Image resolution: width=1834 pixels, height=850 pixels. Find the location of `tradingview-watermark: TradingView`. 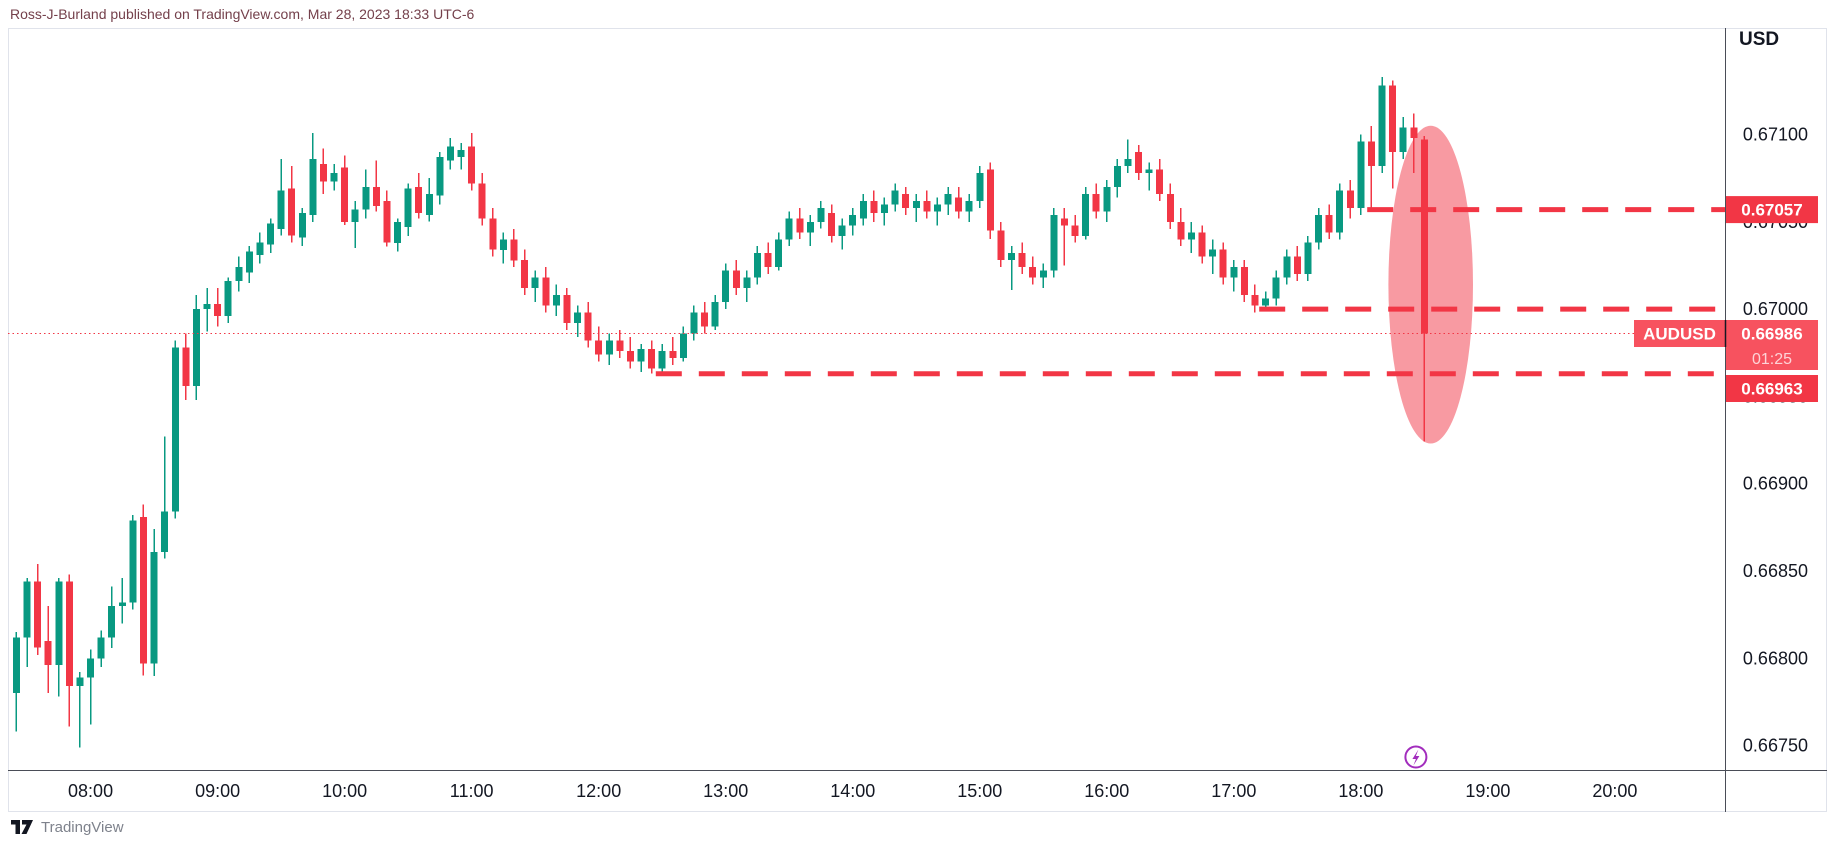

tradingview-watermark: TradingView is located at coordinates (67, 827).